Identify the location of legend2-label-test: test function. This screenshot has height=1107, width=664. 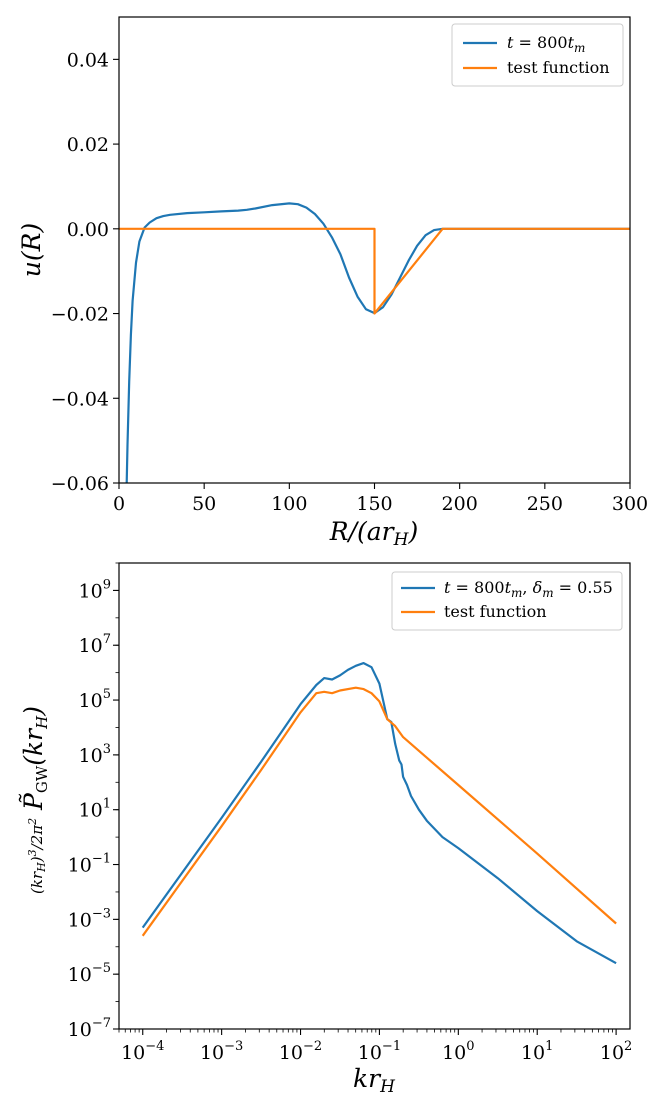
(495, 611).